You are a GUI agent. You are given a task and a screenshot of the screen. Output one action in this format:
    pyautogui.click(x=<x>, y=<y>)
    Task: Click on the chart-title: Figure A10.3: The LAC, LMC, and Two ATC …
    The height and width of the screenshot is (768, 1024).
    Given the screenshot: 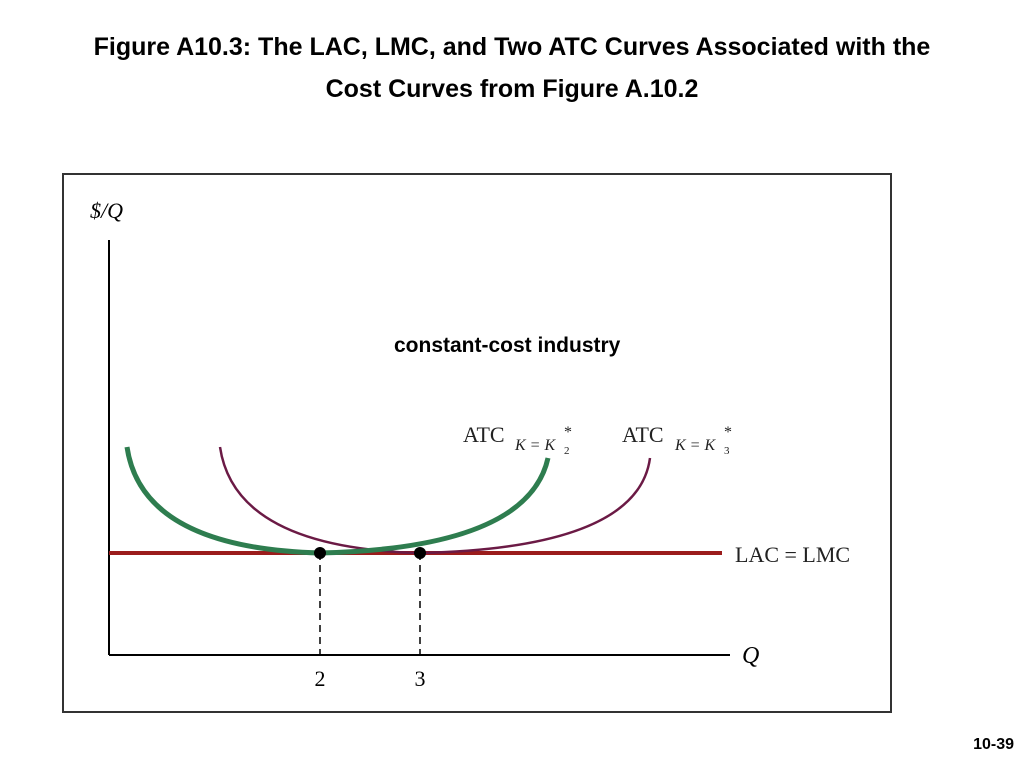 What is the action you would take?
    pyautogui.click(x=512, y=68)
    